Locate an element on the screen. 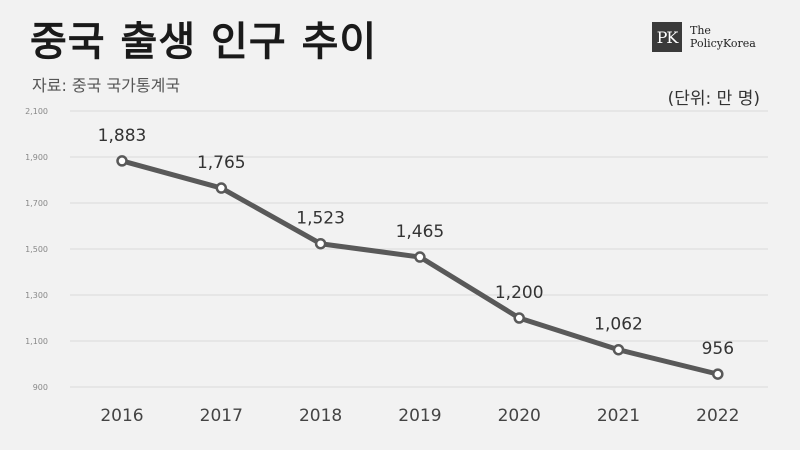 This screenshot has width=800, height=450. y-tick-label: 1,900 is located at coordinates (36, 157).